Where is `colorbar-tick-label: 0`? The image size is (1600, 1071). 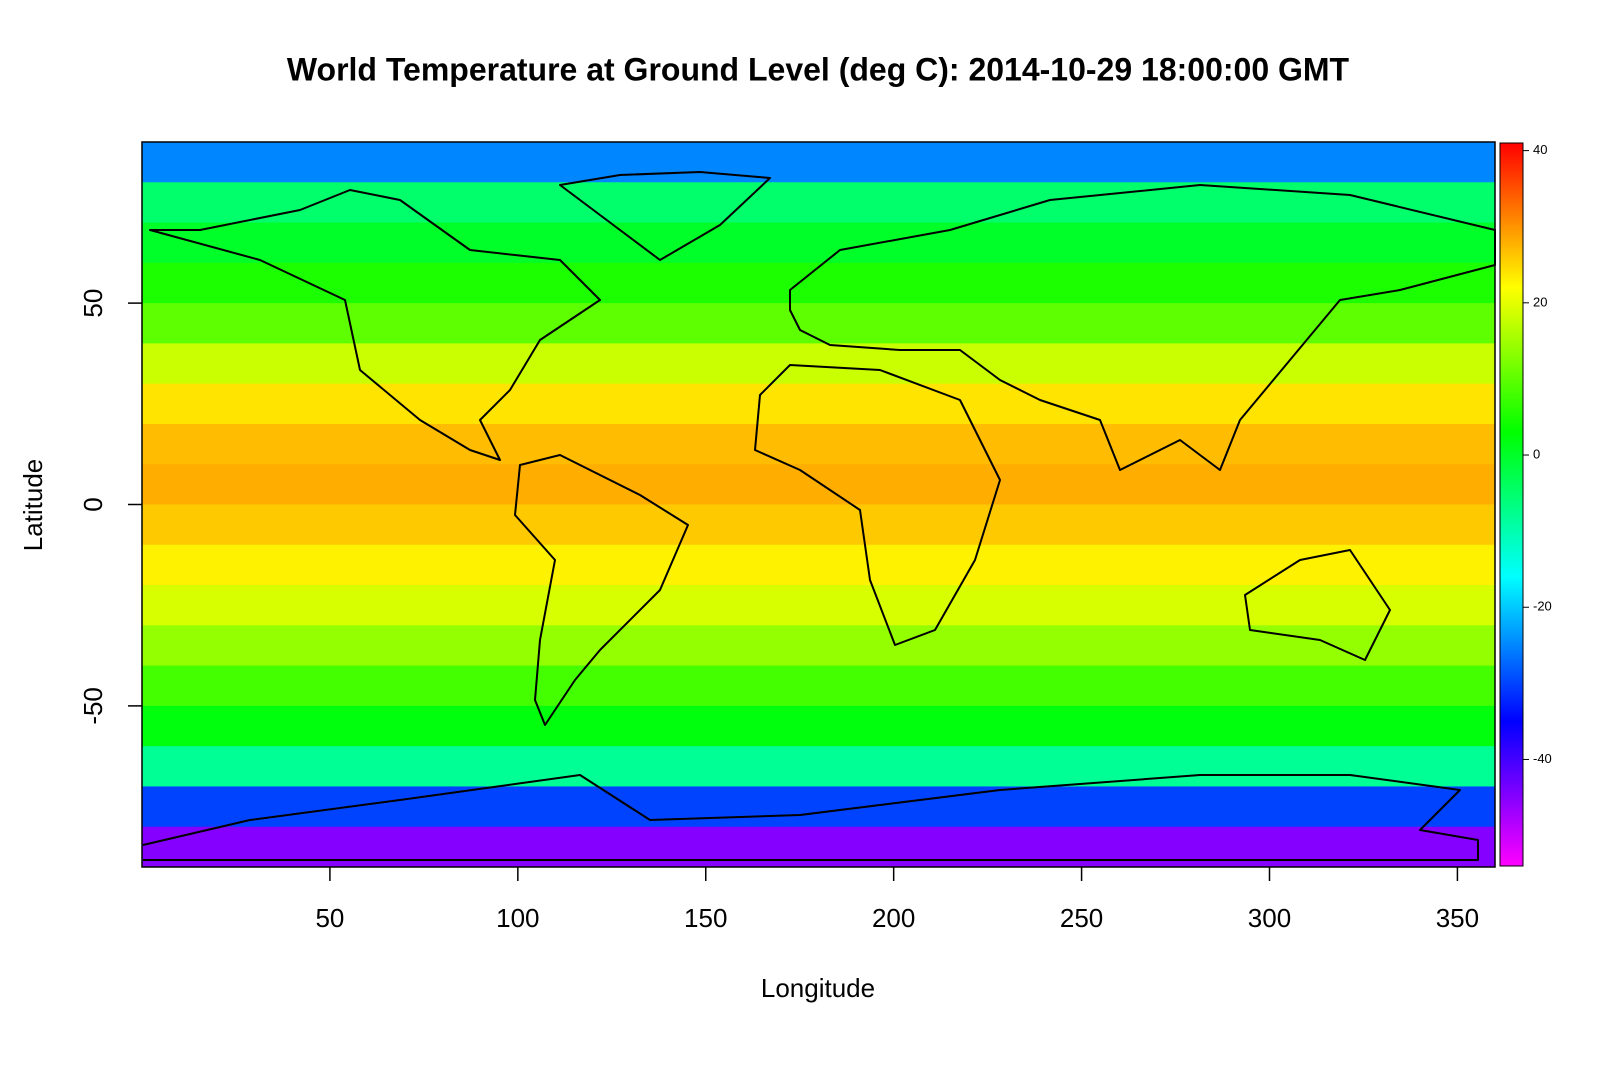 colorbar-tick-label: 0 is located at coordinates (1536, 453).